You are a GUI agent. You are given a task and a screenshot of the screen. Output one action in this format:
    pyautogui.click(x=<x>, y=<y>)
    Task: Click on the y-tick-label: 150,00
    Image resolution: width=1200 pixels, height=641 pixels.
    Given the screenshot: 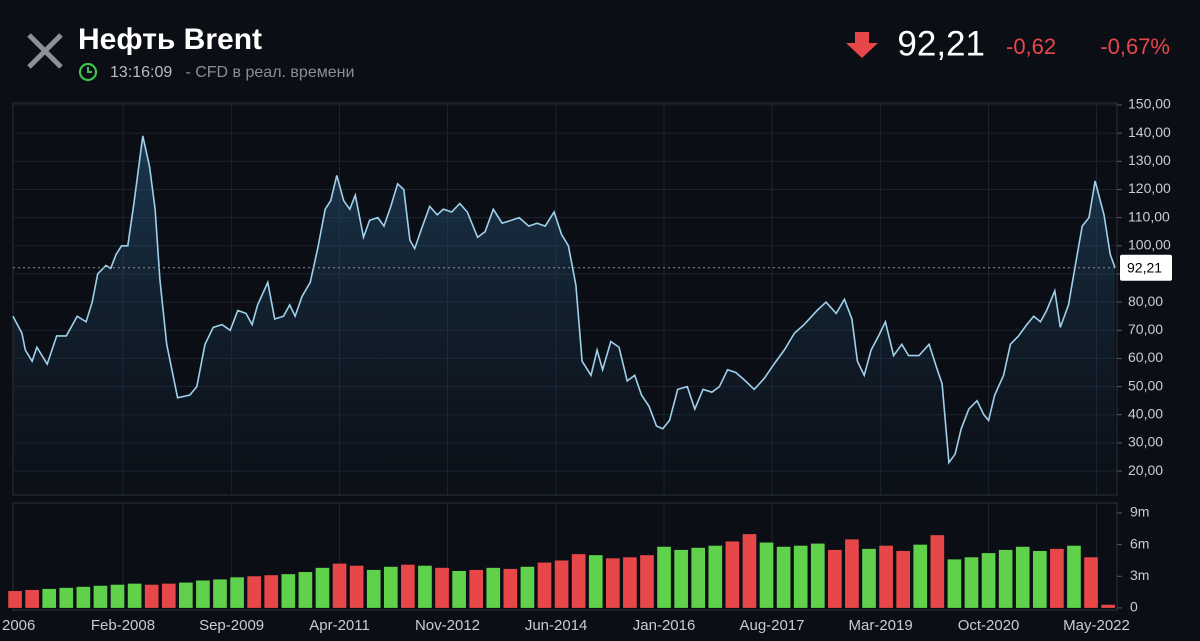 What is the action you would take?
    pyautogui.click(x=1149, y=104)
    